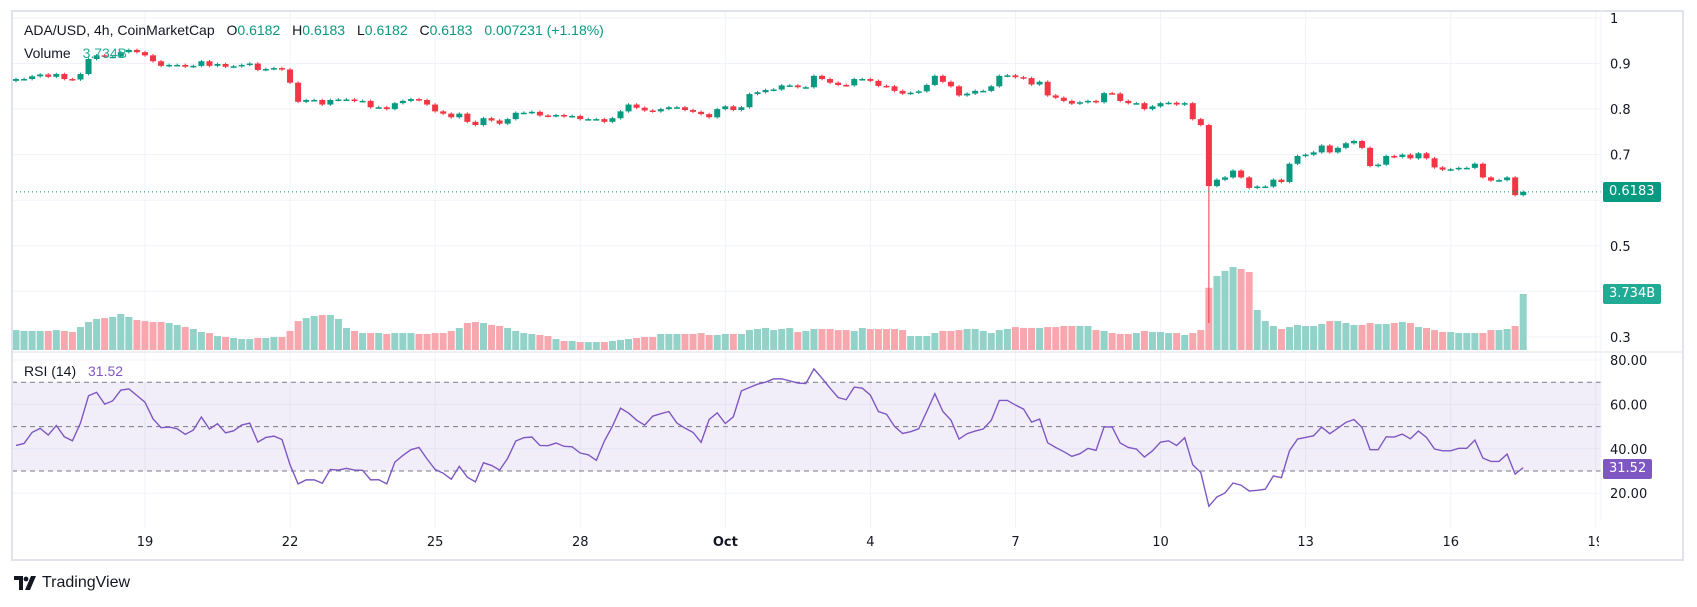  I want to click on time-axis: 19 22 25 28 Oct 4 7 10 13 16 19, so click(870, 542).